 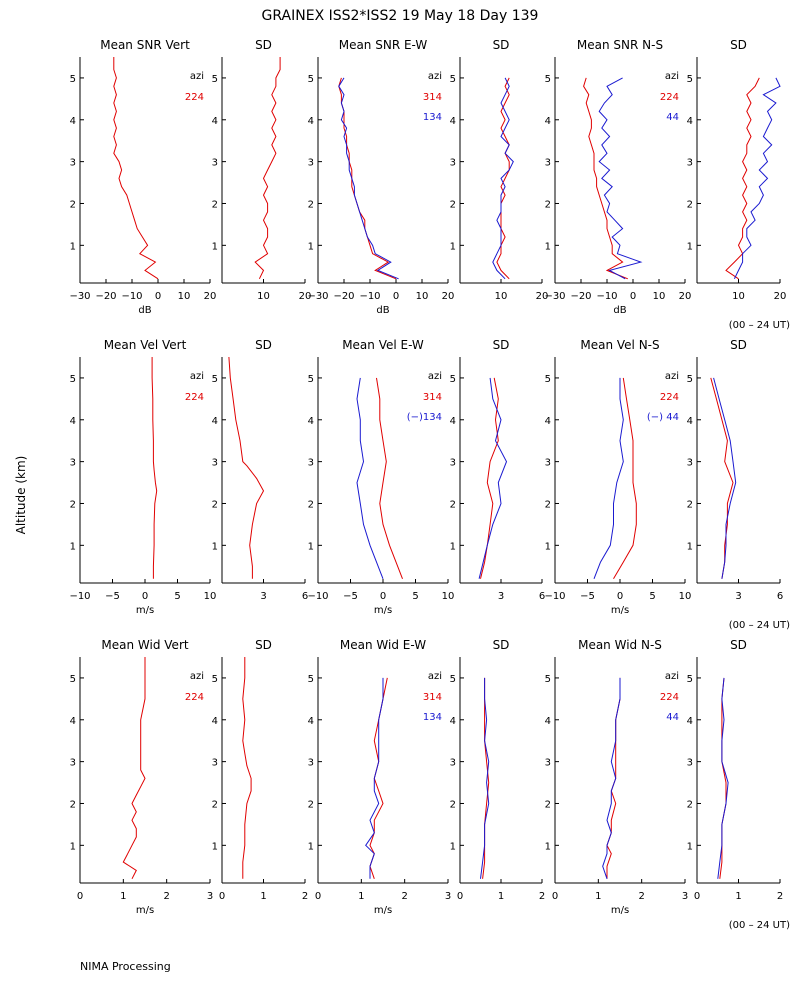 I want to click on x-tick-label: −5, so click(x=587, y=596).